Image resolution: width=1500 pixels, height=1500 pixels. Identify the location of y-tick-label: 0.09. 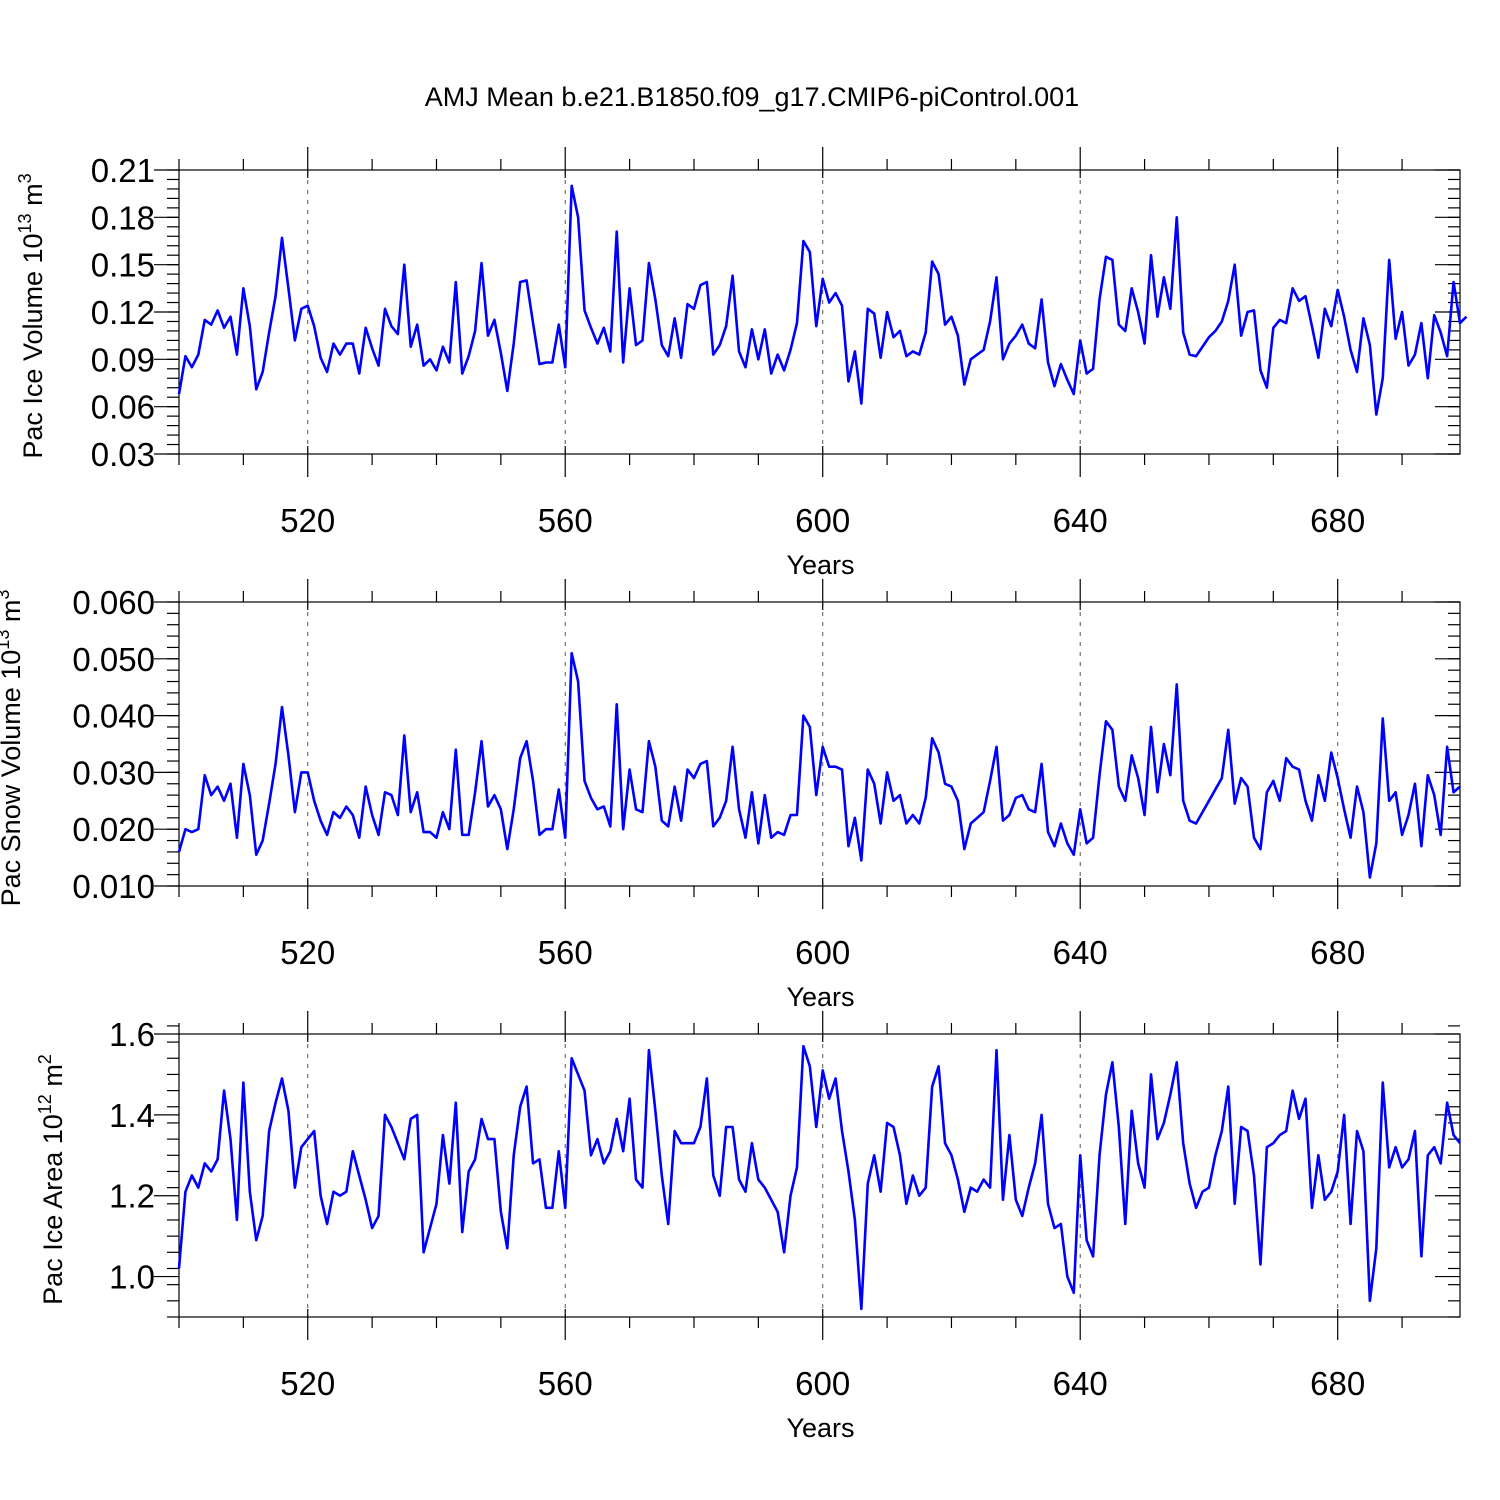
(123, 359).